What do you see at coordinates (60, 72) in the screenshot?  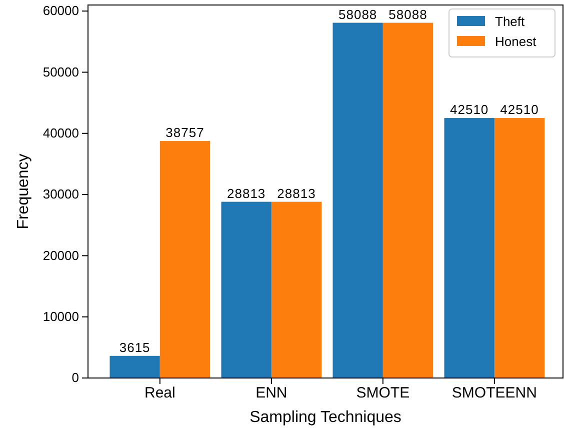 I see `y-tick-label: 50000` at bounding box center [60, 72].